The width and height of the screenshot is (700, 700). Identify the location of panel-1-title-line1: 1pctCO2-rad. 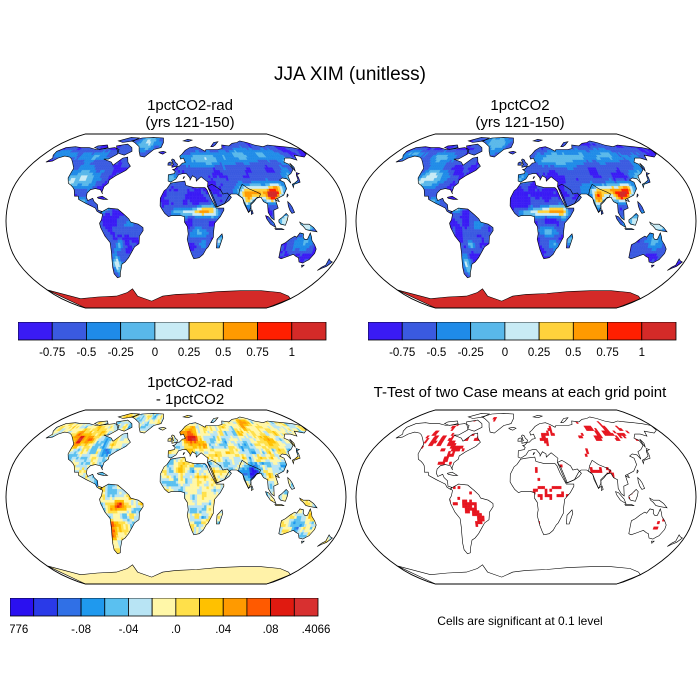
(190, 105).